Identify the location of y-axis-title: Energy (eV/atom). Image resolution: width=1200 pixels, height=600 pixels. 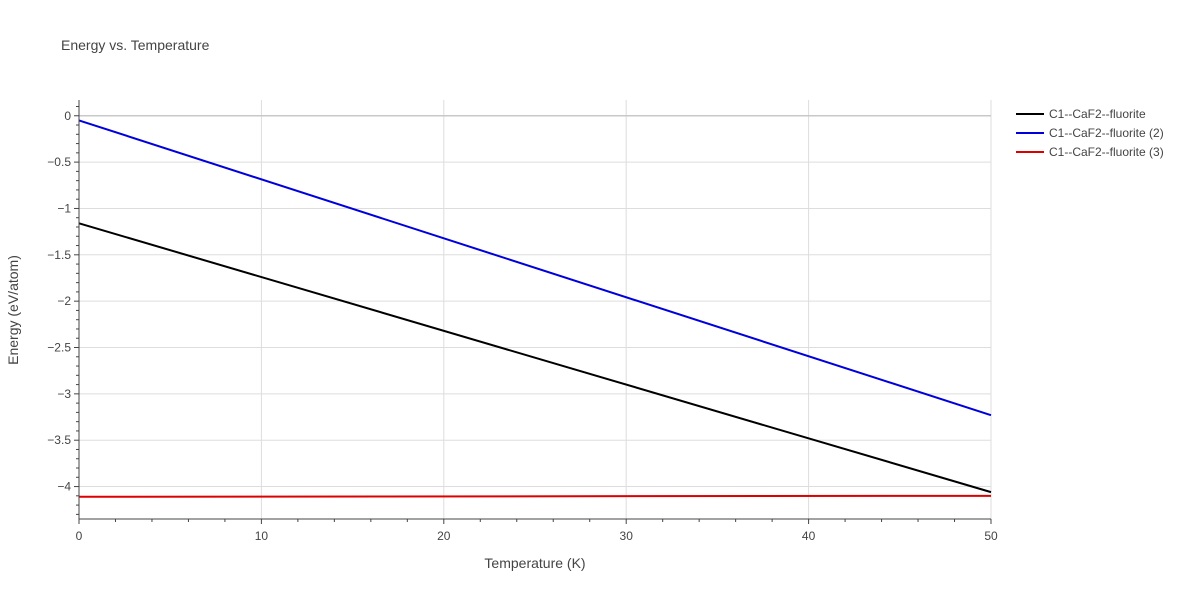
(13, 310).